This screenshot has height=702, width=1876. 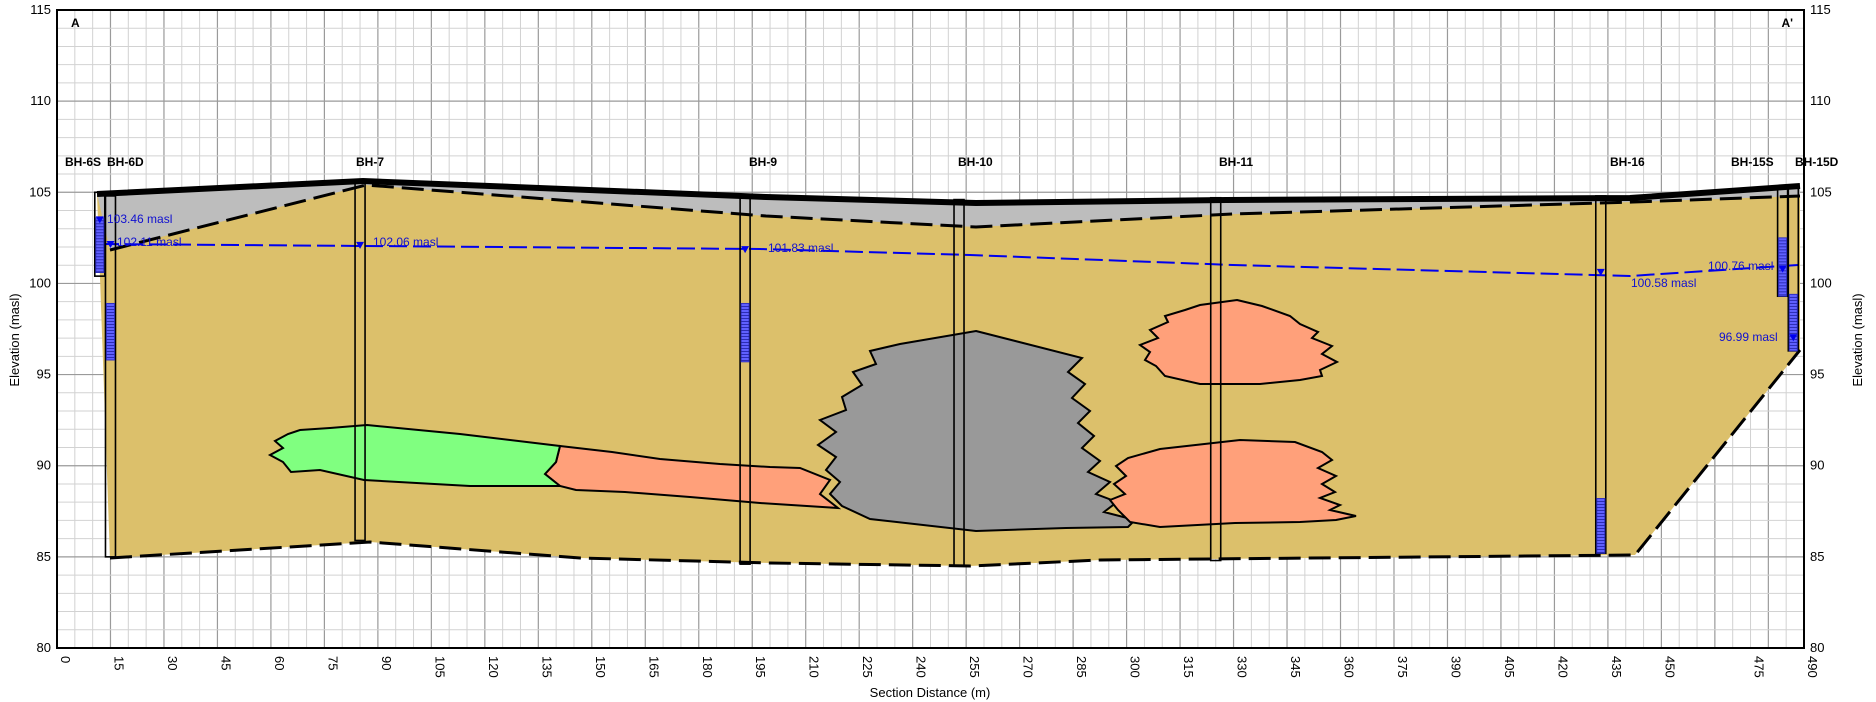 What do you see at coordinates (332, 663) in the screenshot?
I see `x-tick-label: 75` at bounding box center [332, 663].